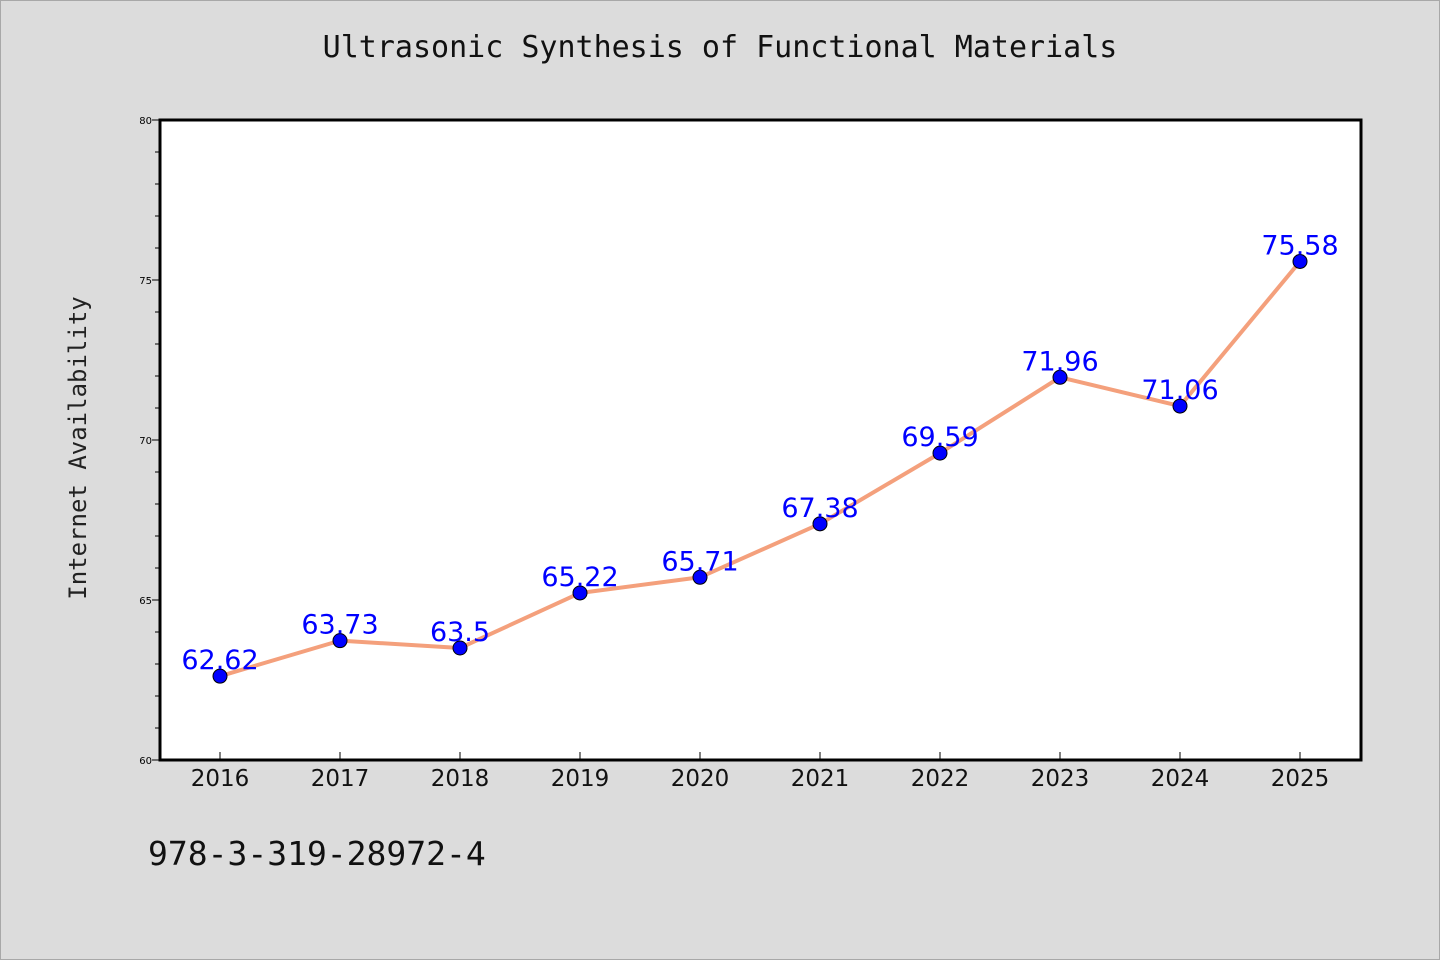 The width and height of the screenshot is (1440, 960). Describe the element at coordinates (460, 779) in the screenshot. I see `x-tick-label: 2018` at that location.